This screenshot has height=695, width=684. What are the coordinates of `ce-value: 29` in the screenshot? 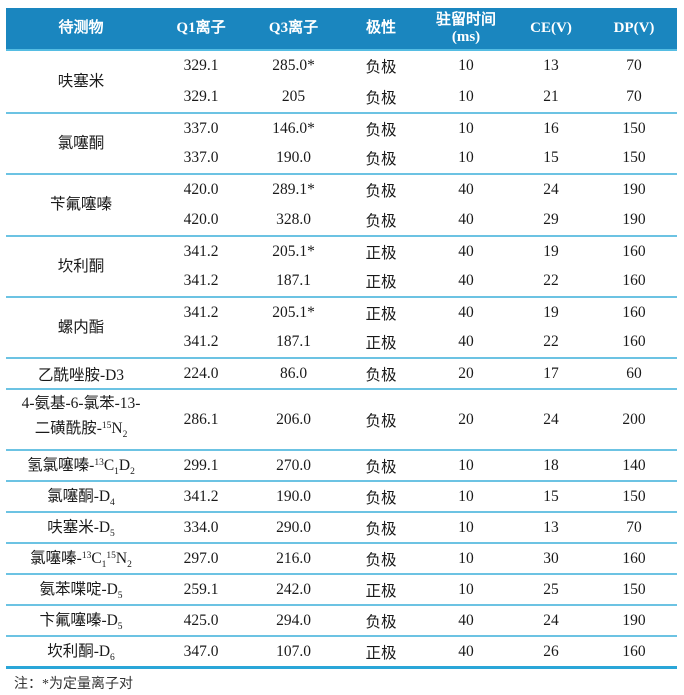 It's located at (551, 219).